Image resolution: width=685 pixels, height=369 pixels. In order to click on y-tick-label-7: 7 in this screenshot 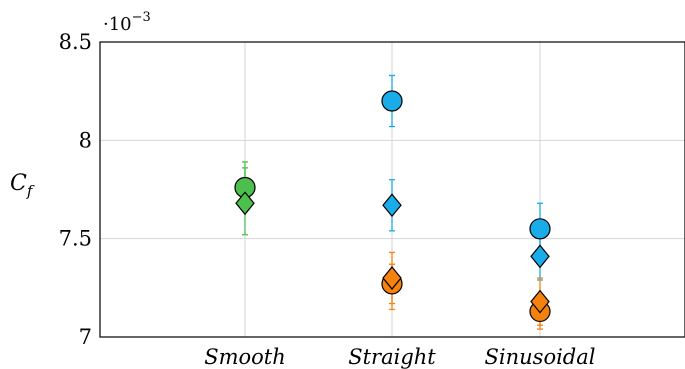, I will do `click(85, 337)`.